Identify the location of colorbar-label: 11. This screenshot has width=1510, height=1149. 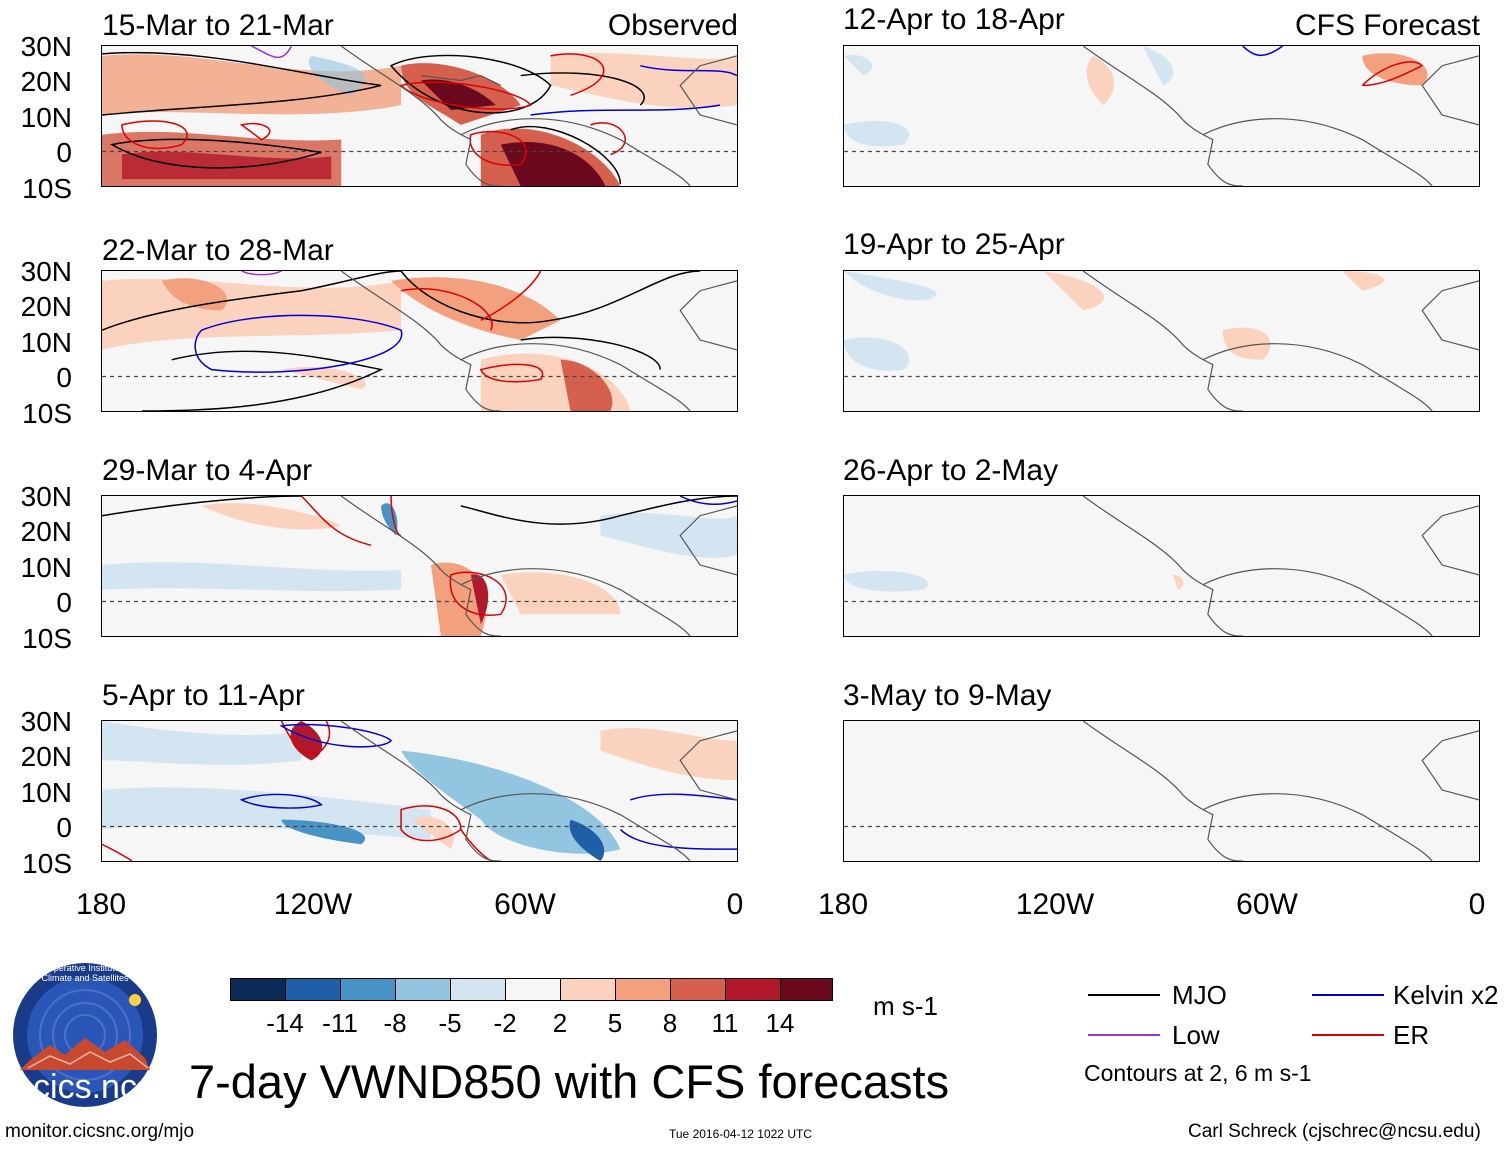
(725, 1023).